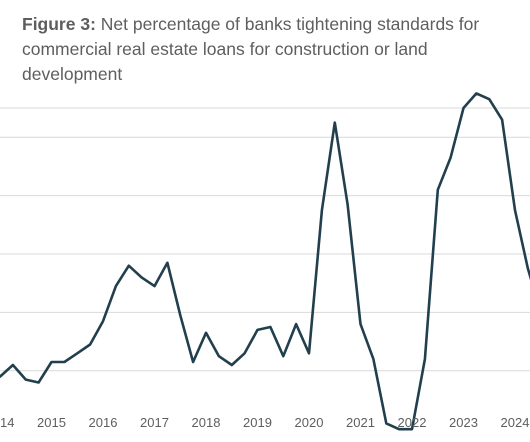 The height and width of the screenshot is (442, 530). Describe the element at coordinates (51, 422) in the screenshot. I see `x-tick-label-2015: 2015` at that location.